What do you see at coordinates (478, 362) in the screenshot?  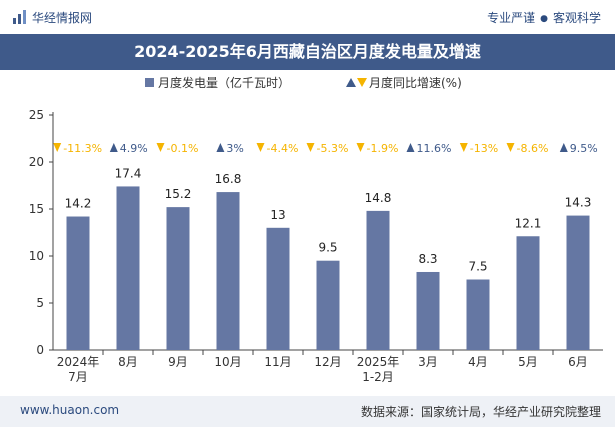 I see `x-tick-label: 4月` at bounding box center [478, 362].